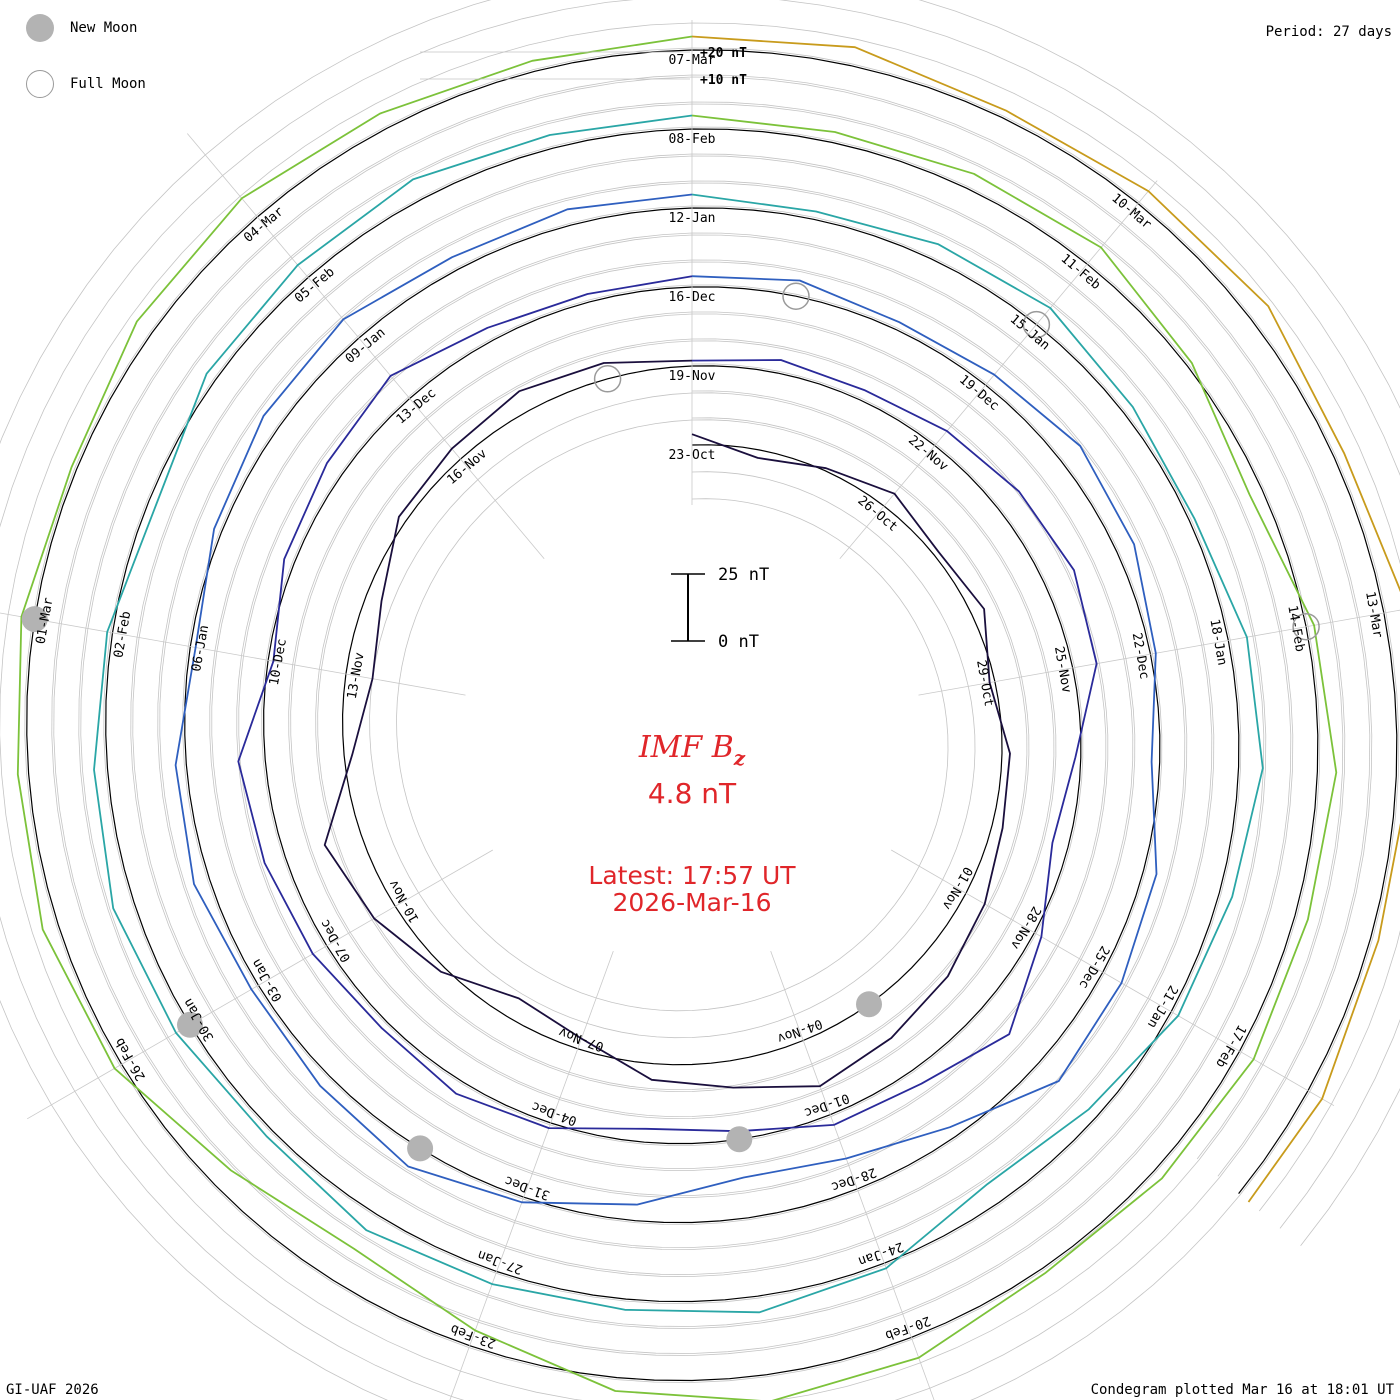  I want to click on scale-bar-top-label: 25 nT, so click(743, 575).